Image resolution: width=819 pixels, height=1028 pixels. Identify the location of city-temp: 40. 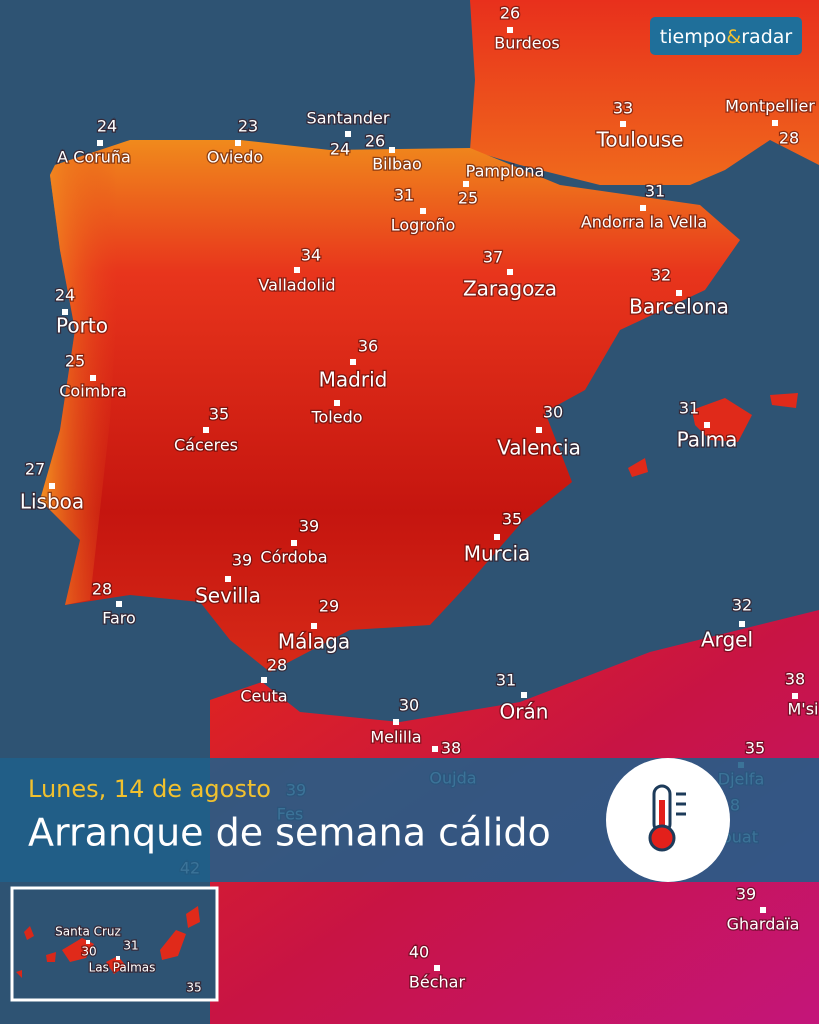
(419, 952).